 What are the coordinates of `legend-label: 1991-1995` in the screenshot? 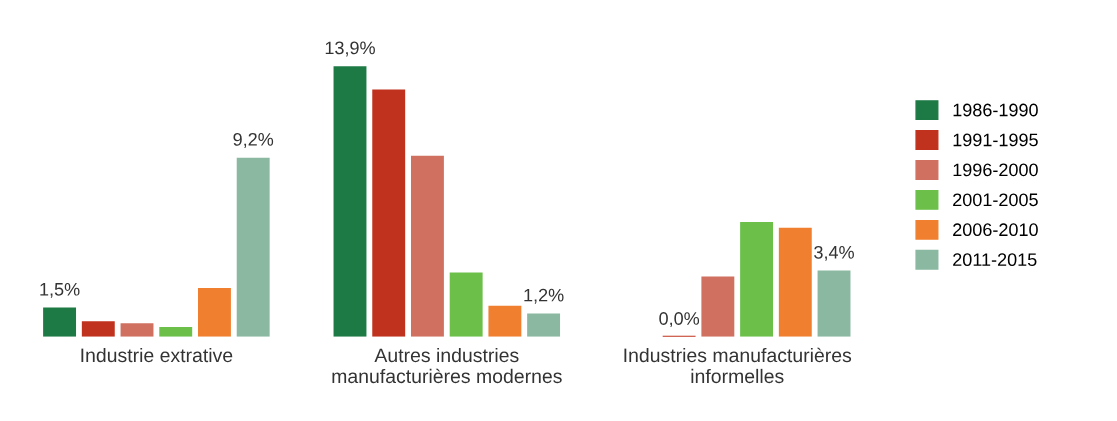 It's located at (995, 140).